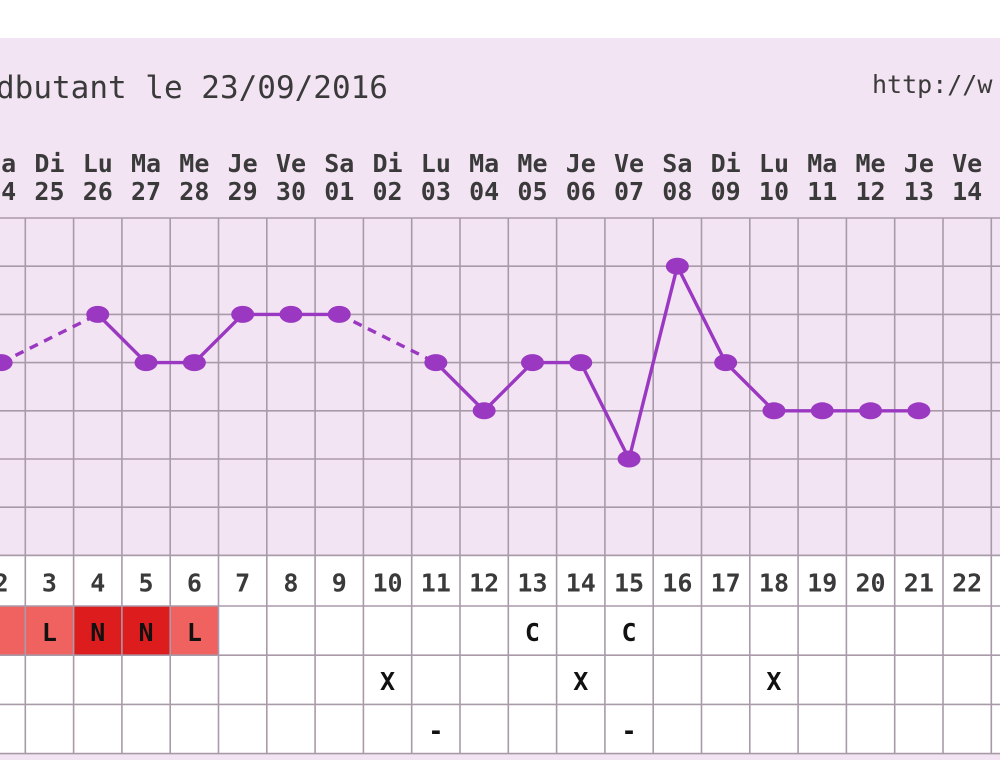  Describe the element at coordinates (243, 191) in the screenshot. I see `date-label: 29` at that location.